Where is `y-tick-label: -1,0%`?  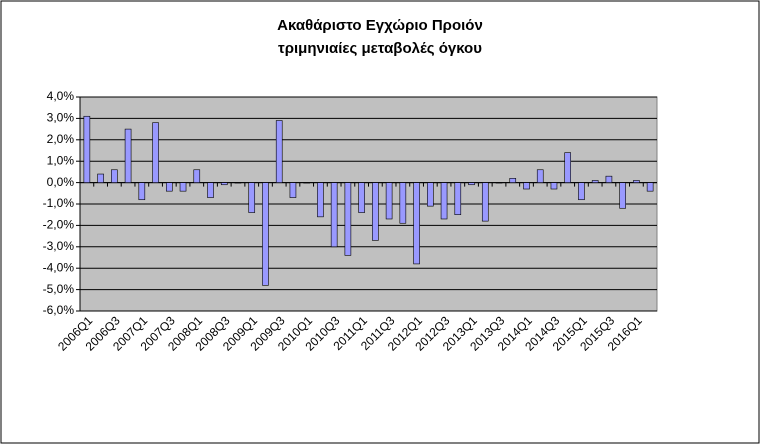 y-tick-label: -1,0% is located at coordinates (59, 203).